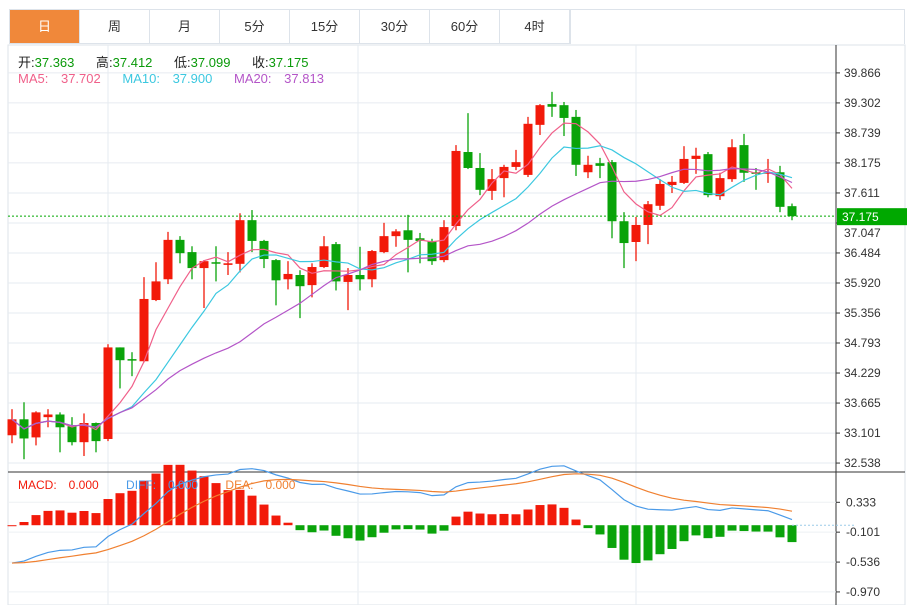 This screenshot has width=915, height=605. I want to click on ma5-label: MA5:, so click(33, 78).